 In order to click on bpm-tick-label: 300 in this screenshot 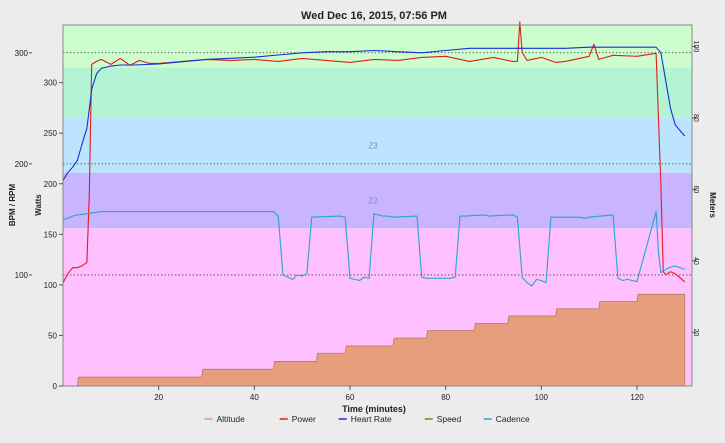, I will do `click(22, 53)`.